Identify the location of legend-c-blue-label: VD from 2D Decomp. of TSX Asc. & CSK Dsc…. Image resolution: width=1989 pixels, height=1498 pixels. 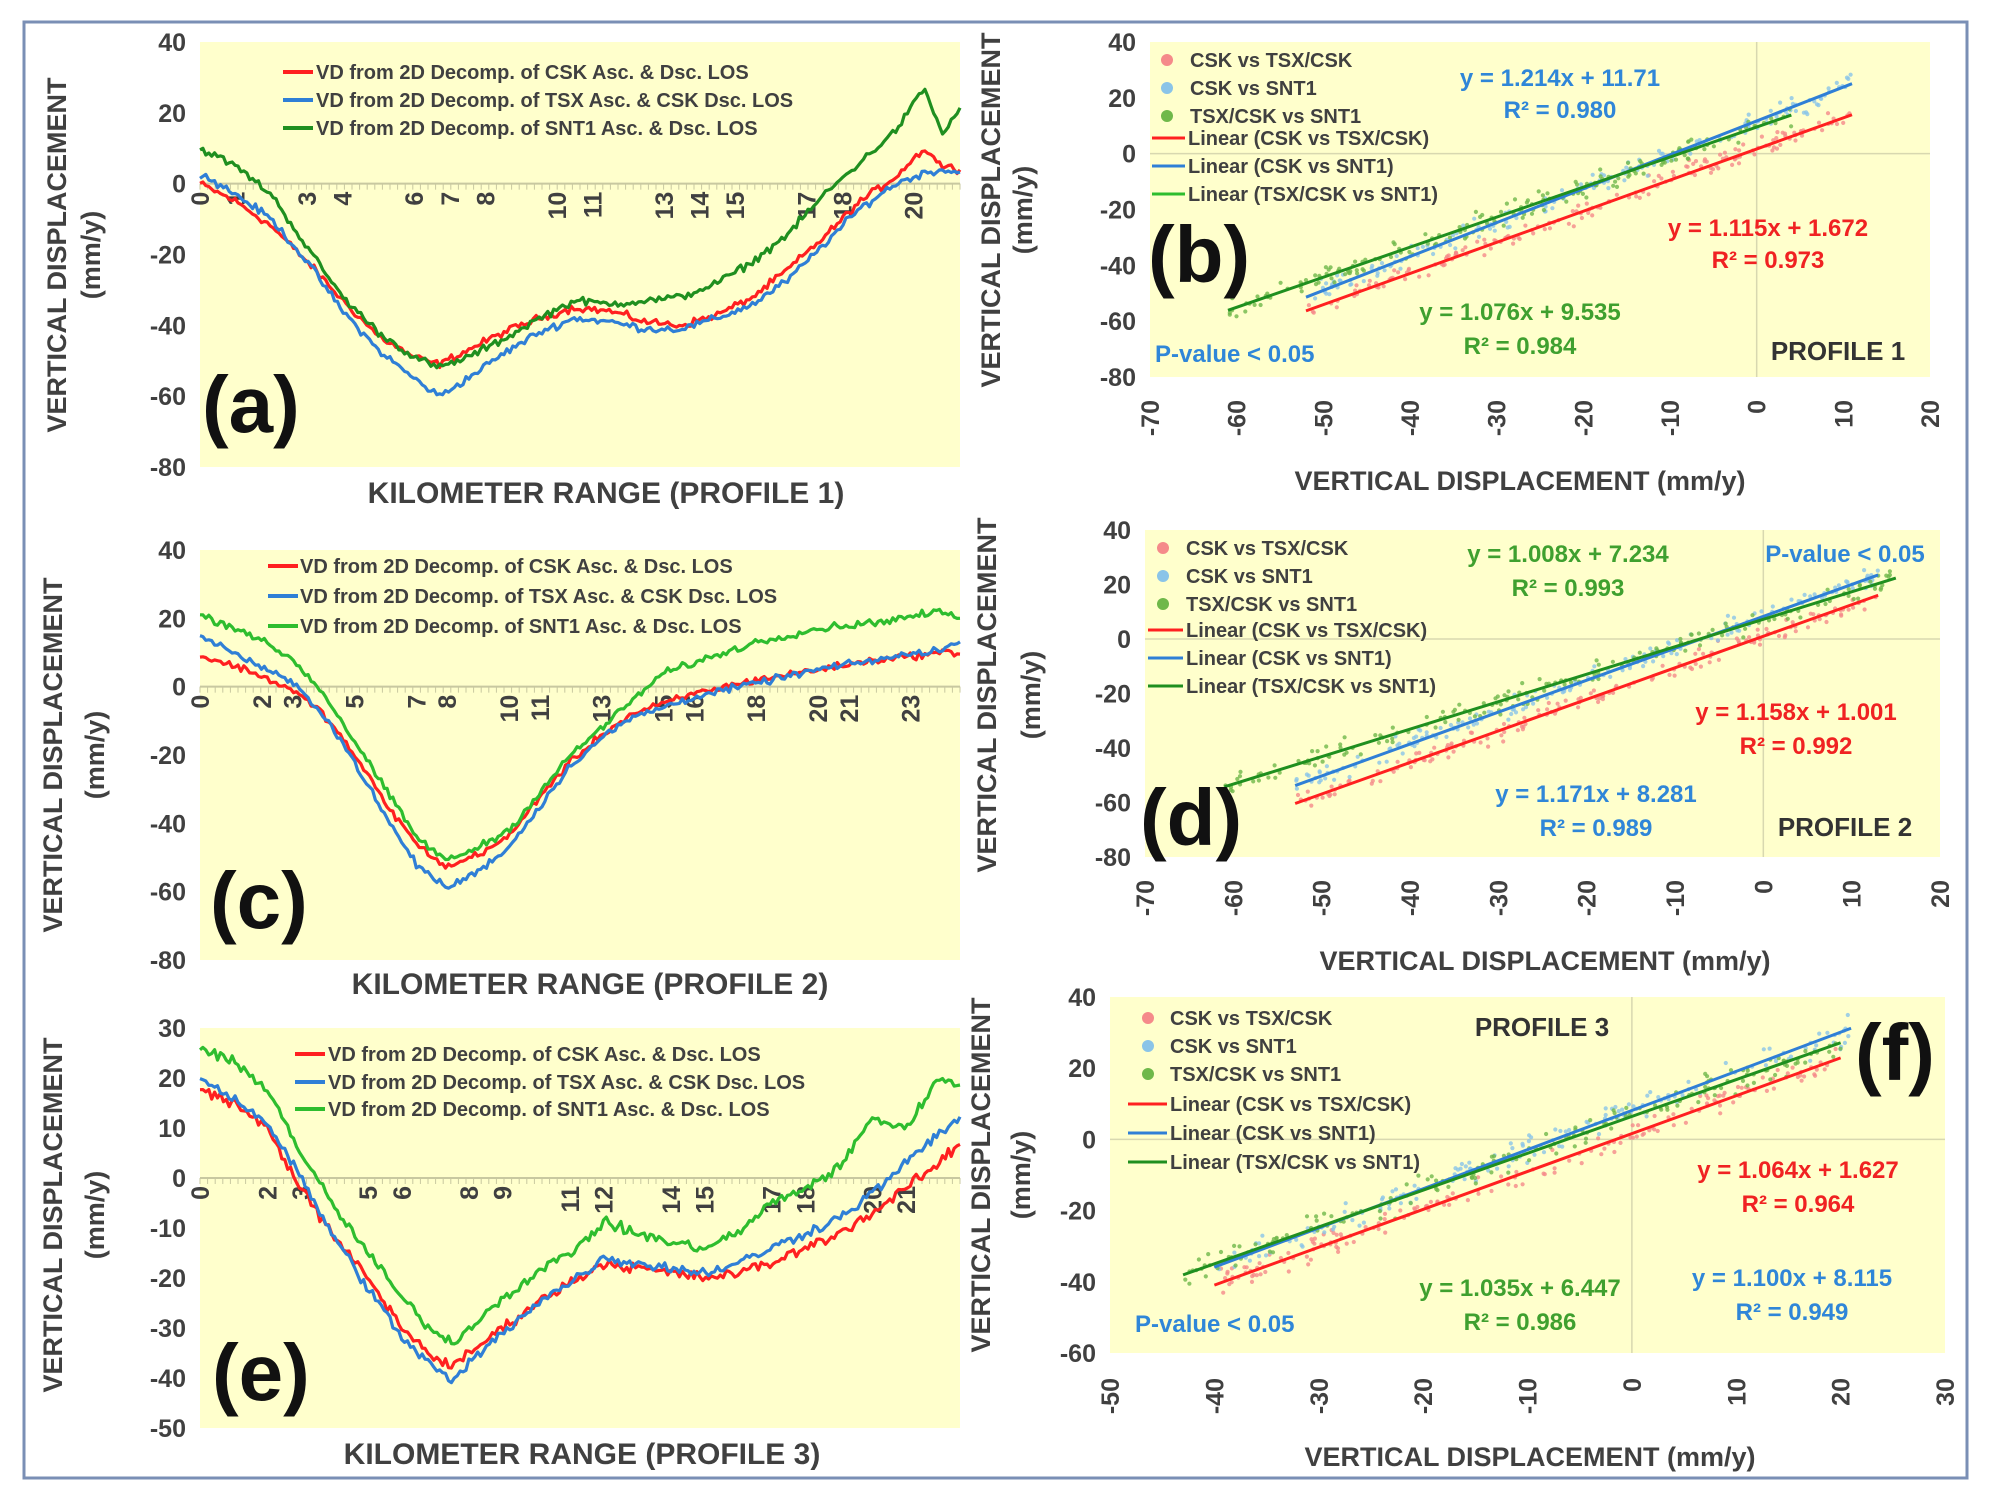
(538, 597).